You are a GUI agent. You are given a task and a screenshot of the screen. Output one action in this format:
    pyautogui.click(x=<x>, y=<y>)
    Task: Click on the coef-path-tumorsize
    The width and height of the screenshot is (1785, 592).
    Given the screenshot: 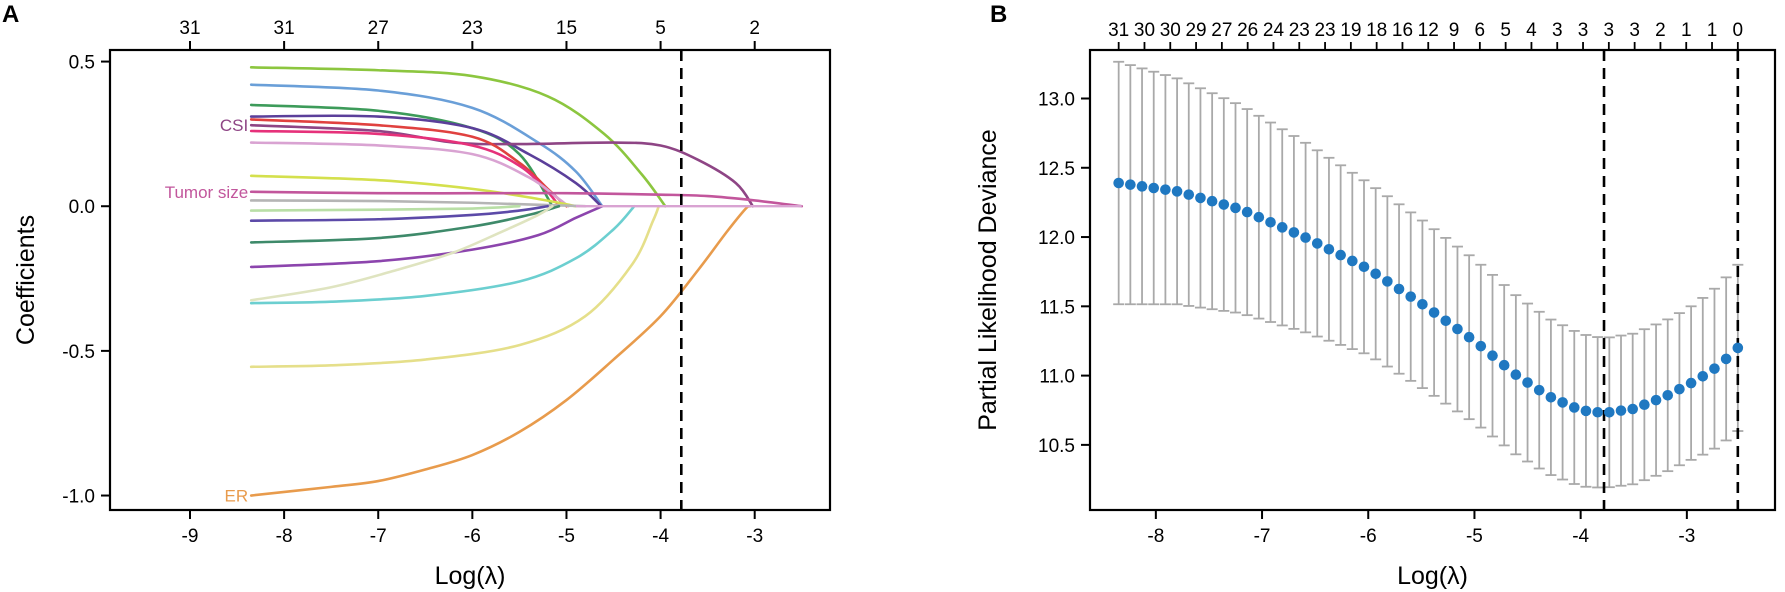 What is the action you would take?
    pyautogui.click(x=526, y=199)
    